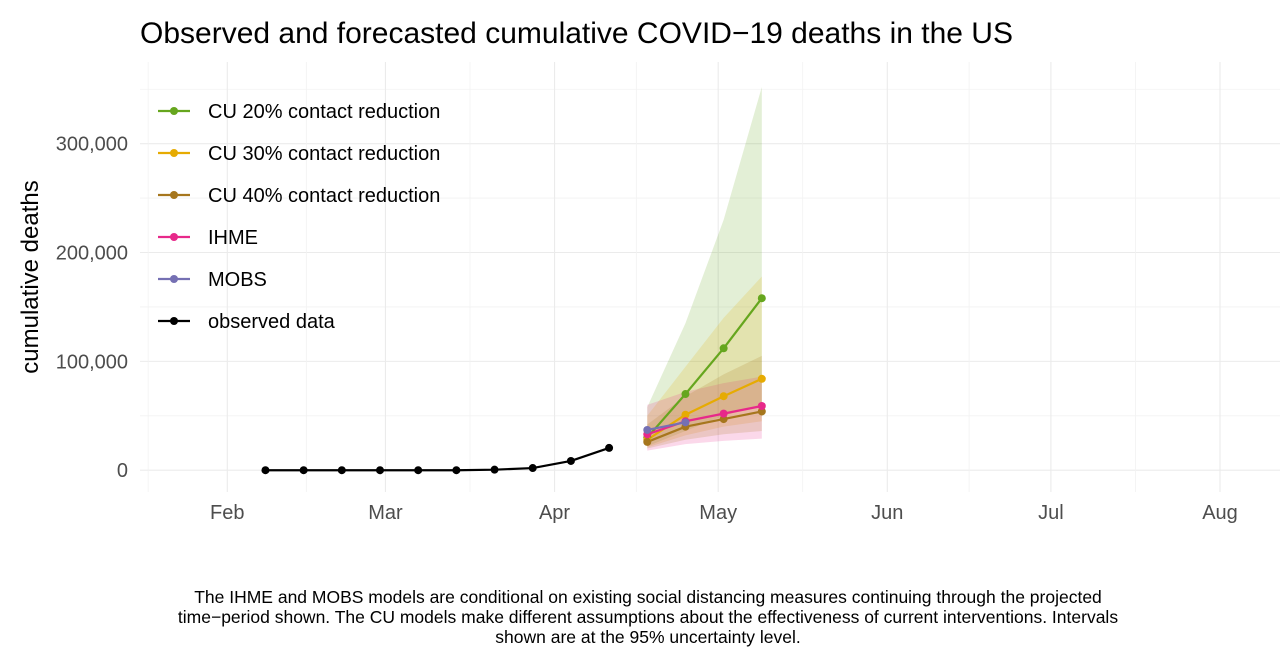 The width and height of the screenshot is (1280, 659). Describe the element at coordinates (437, 459) in the screenshot. I see `line-observed-data` at that location.